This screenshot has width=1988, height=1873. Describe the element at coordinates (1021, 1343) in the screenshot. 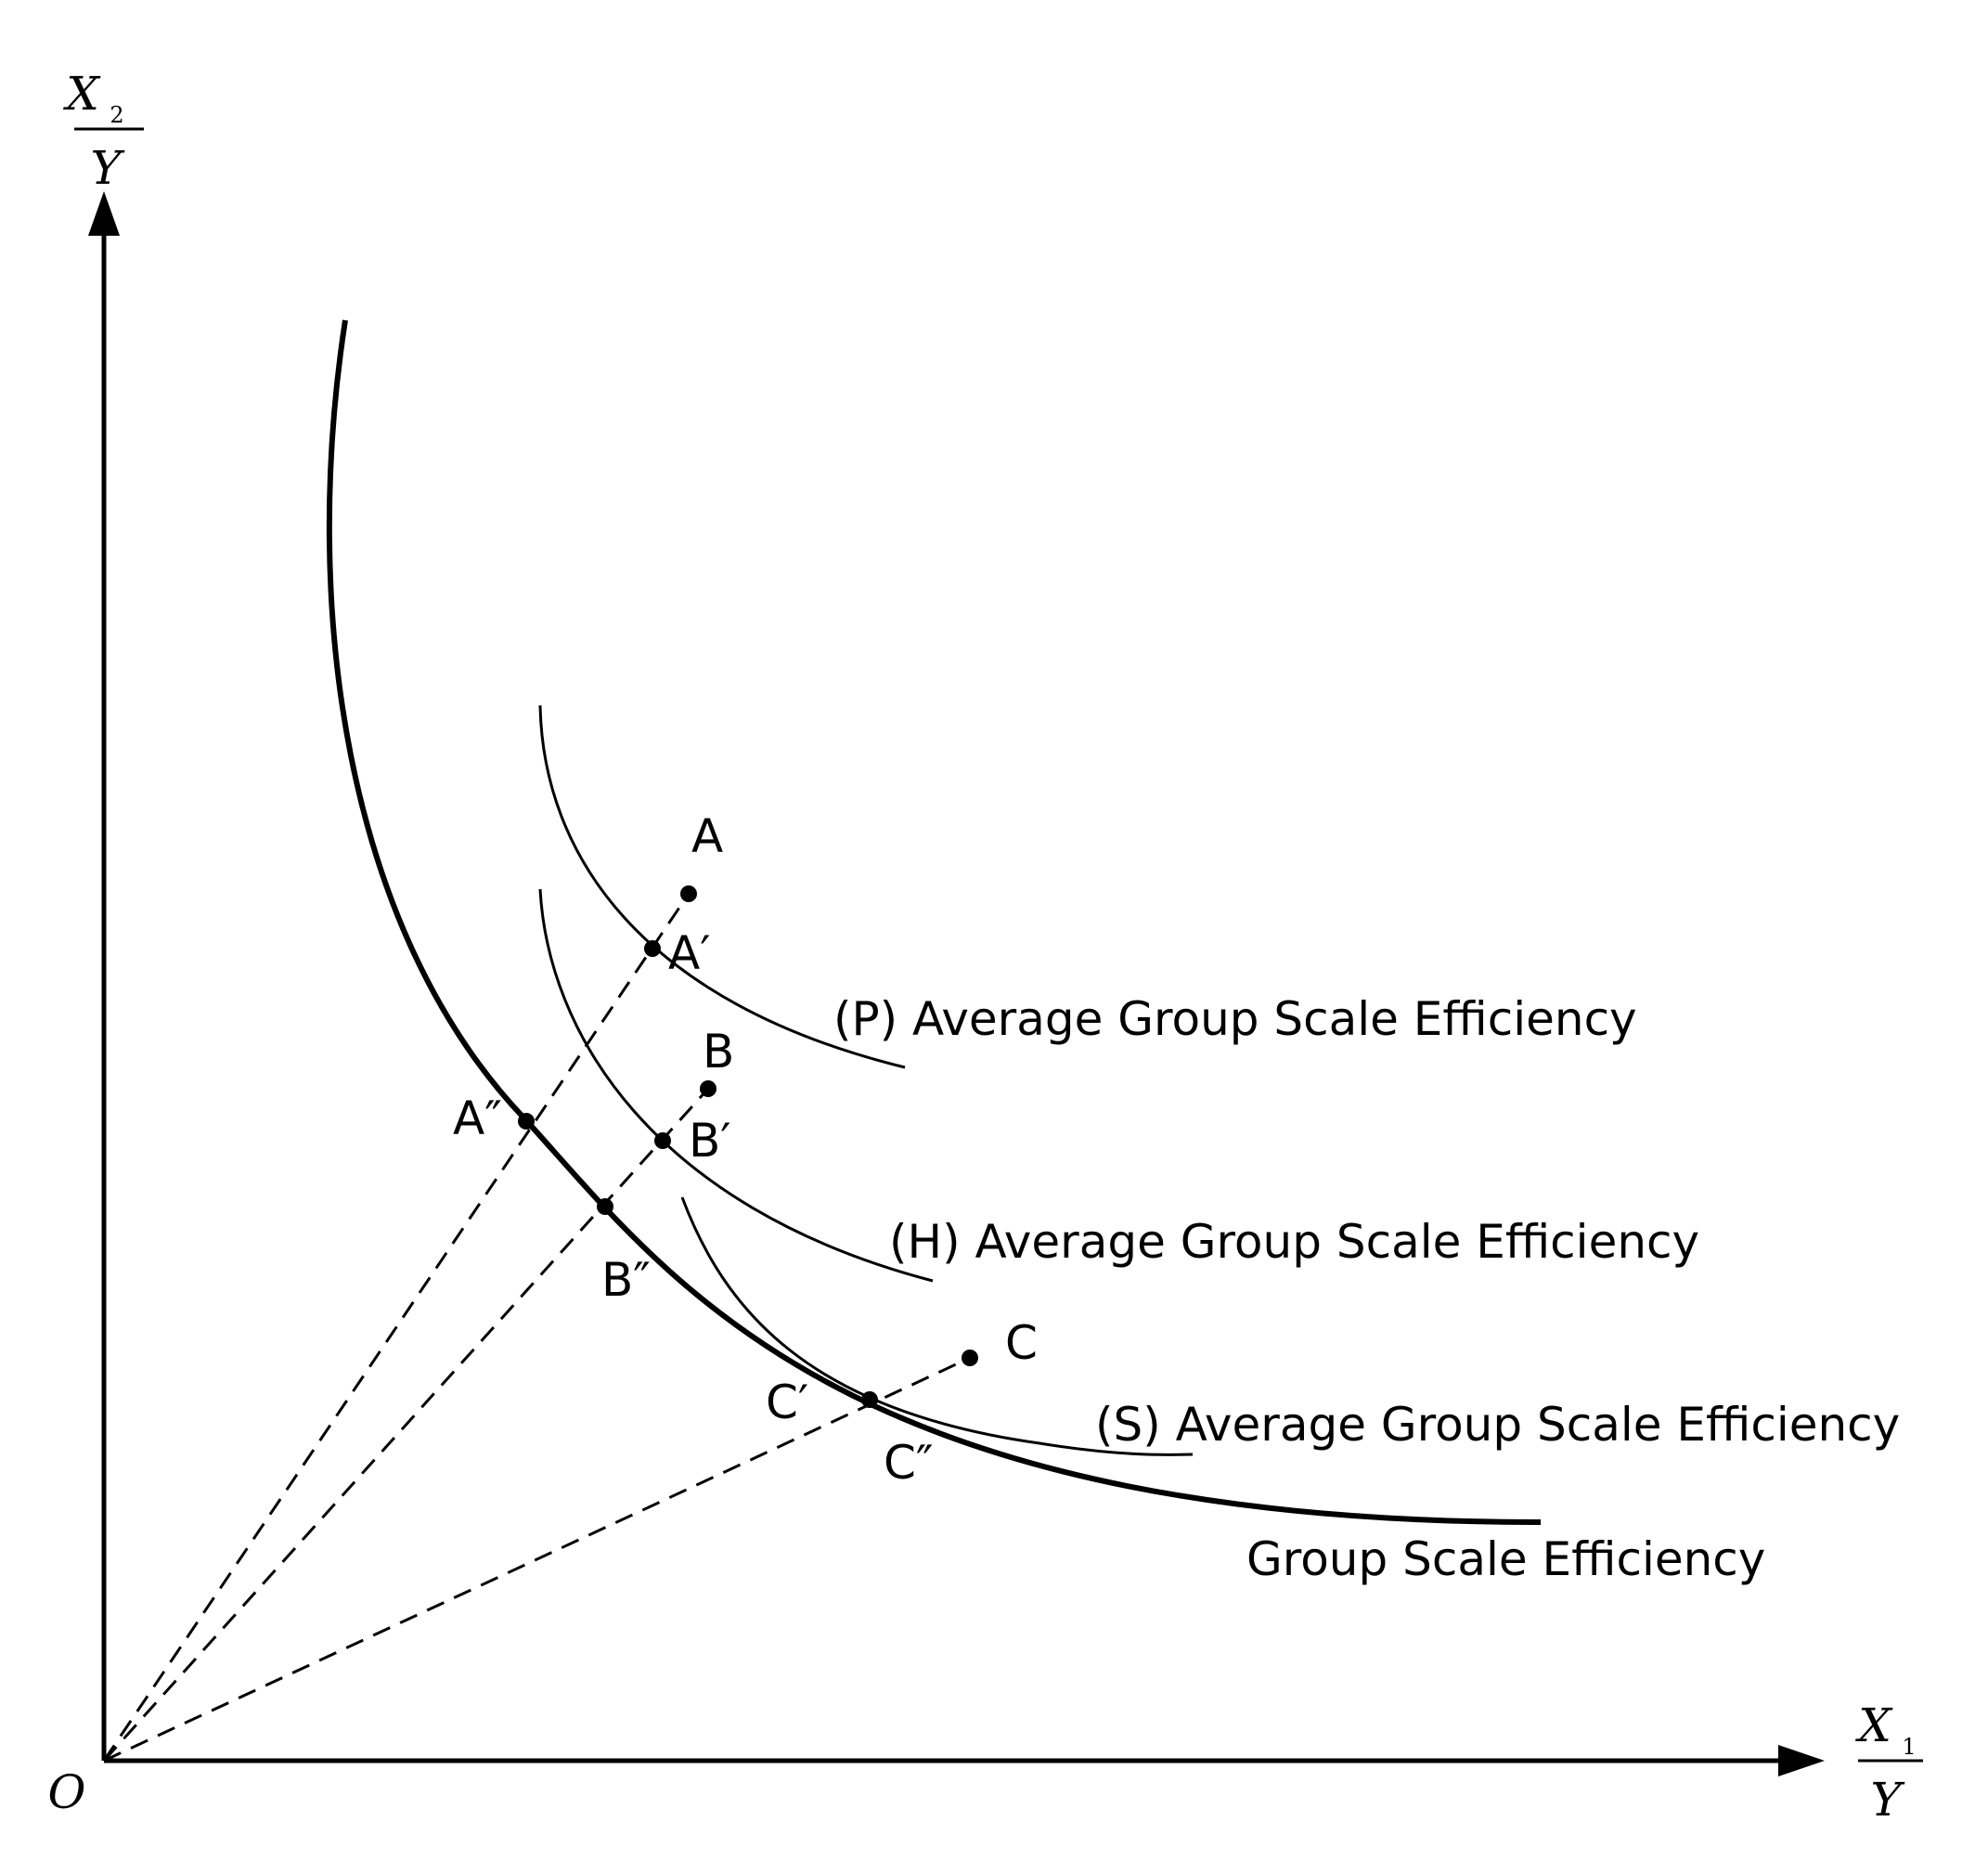

I see `point-c-label: C` at that location.